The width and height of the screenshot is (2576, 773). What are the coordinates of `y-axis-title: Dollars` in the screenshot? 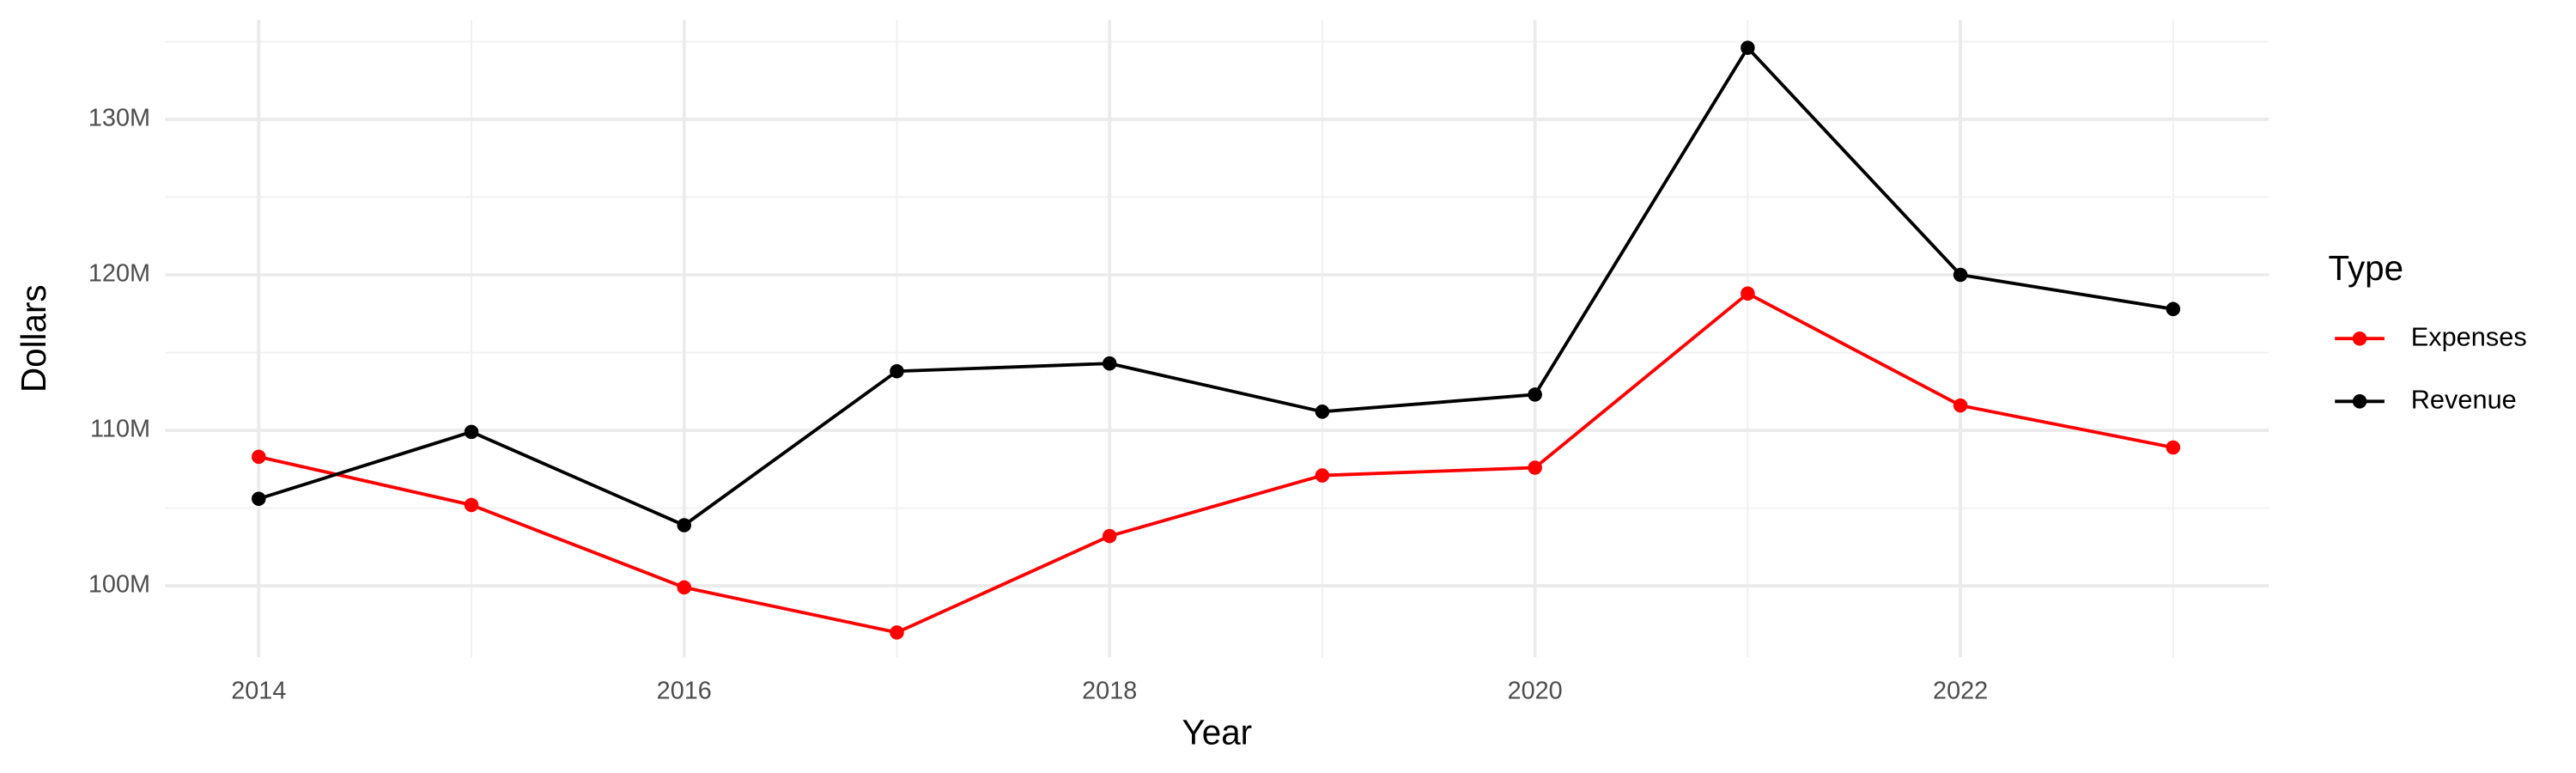 It's located at (33, 338).